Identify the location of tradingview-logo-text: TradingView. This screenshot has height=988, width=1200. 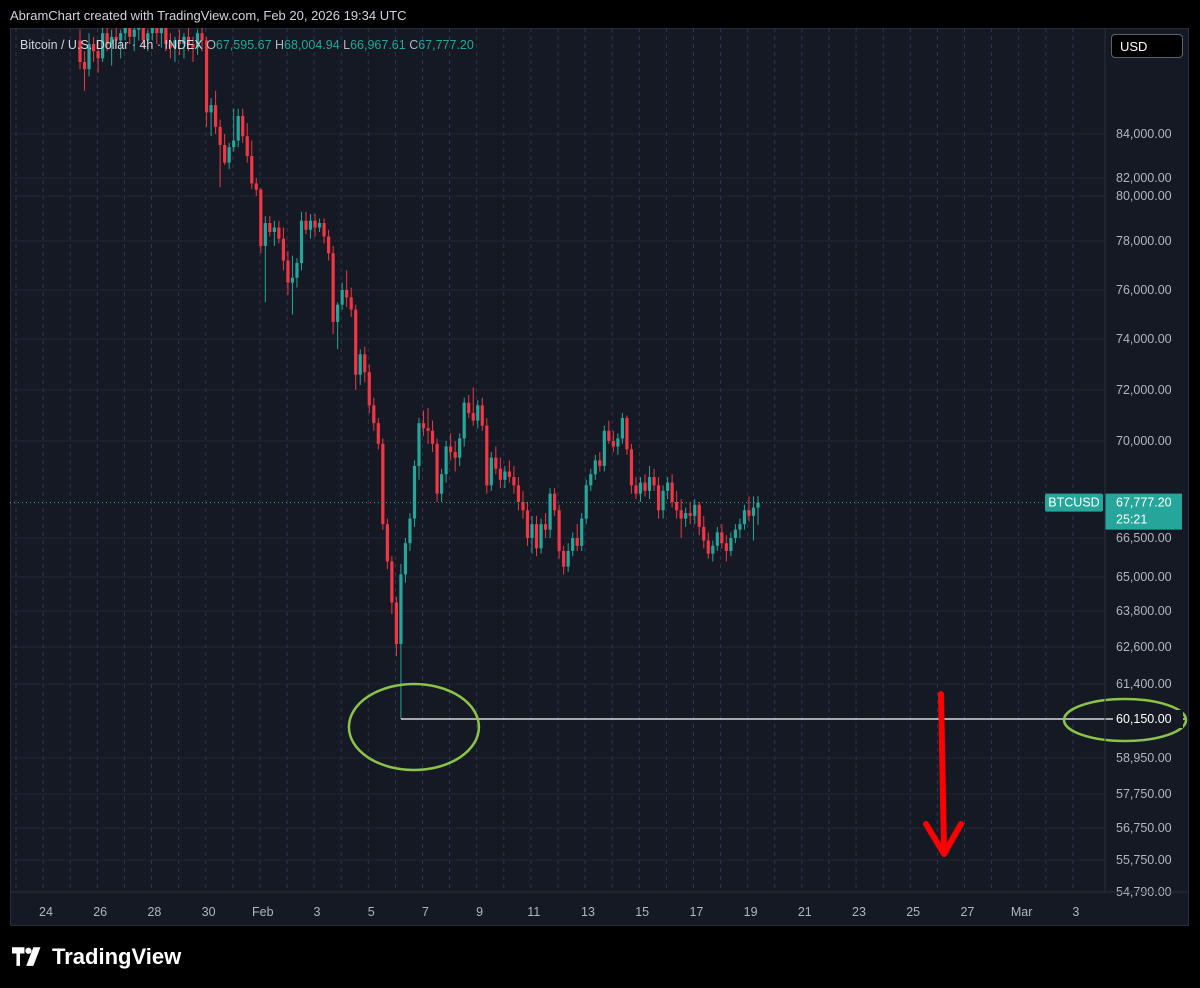
(117, 956).